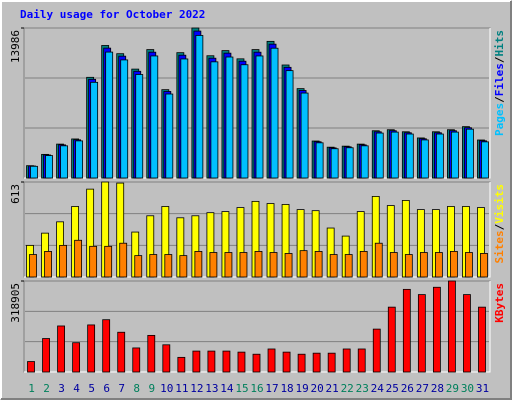 This screenshot has width=512, height=400. Describe the element at coordinates (136, 388) in the screenshot. I see `x-tick-label: 8` at that location.